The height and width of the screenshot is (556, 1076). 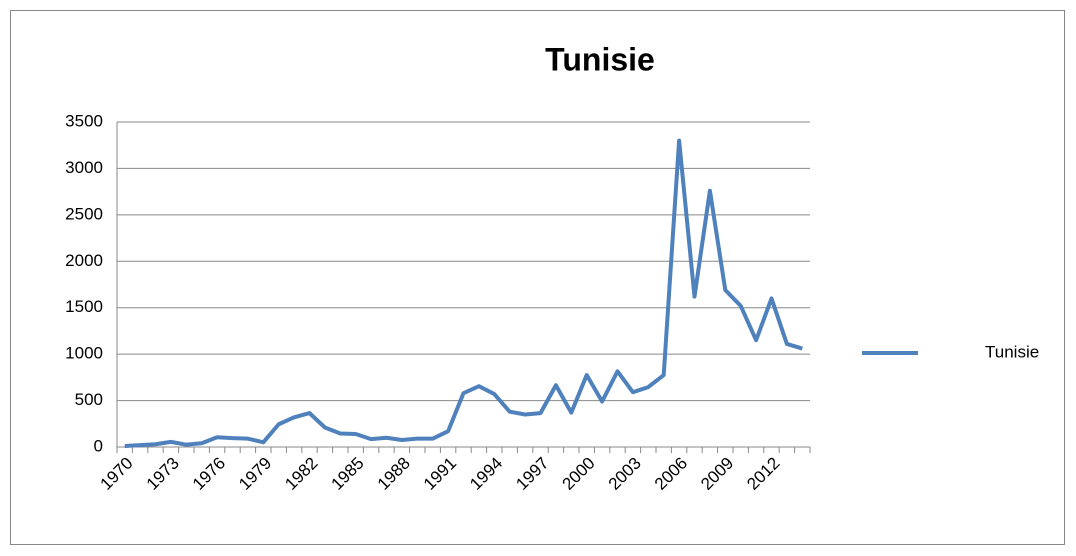 I want to click on y-tick-label: 500, so click(x=89, y=399).